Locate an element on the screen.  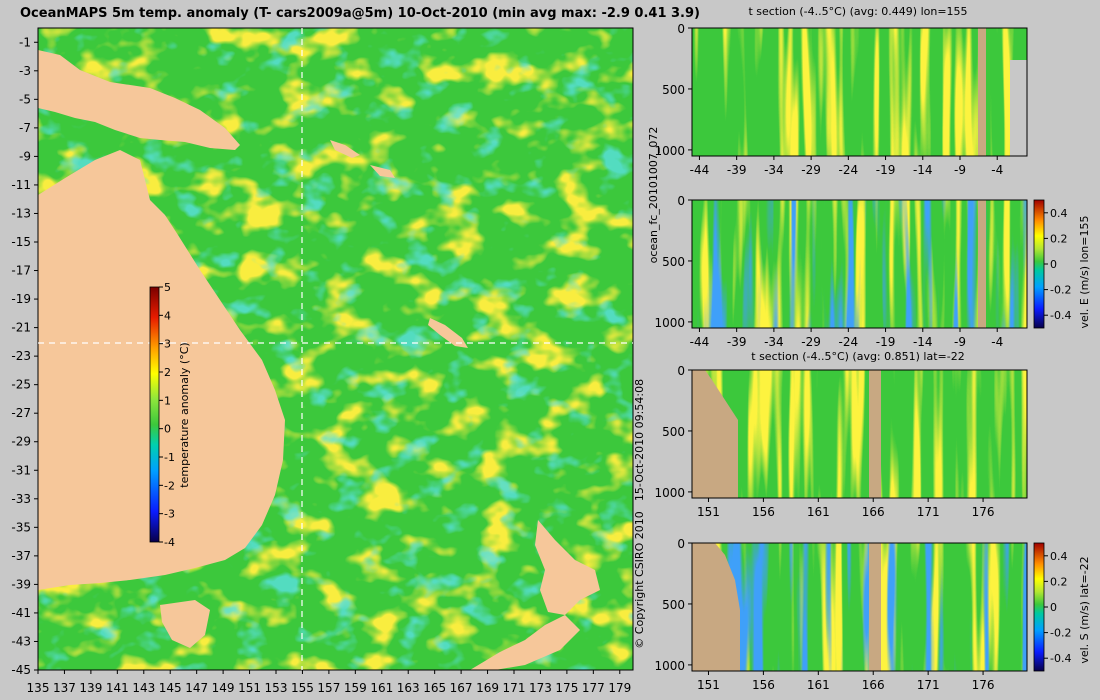
section4-land-shelf is located at coordinates (716, 607).